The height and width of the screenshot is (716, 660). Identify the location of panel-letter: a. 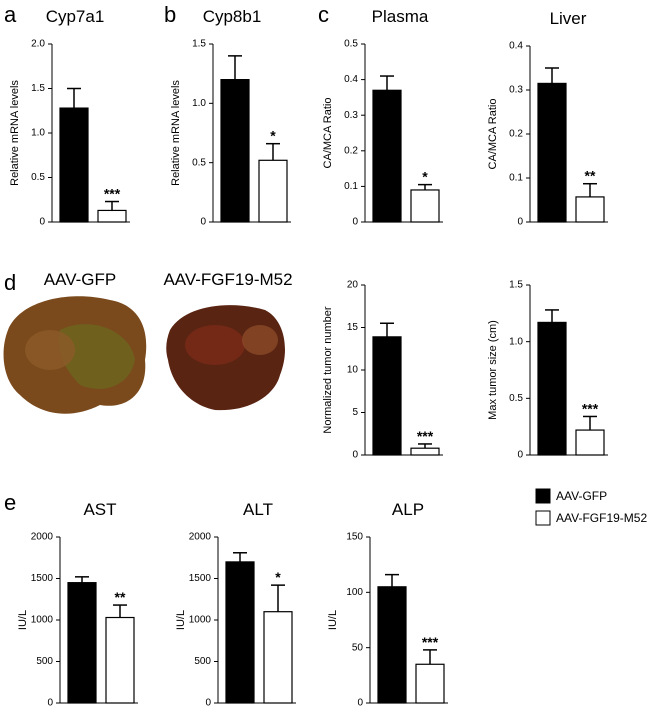
(10, 14).